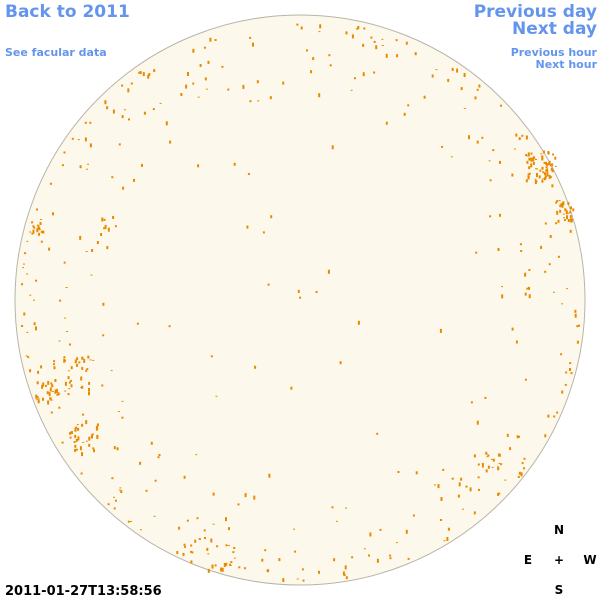 The height and width of the screenshot is (600, 600). Describe the element at coordinates (559, 560) in the screenshot. I see `compass-center: +` at that location.